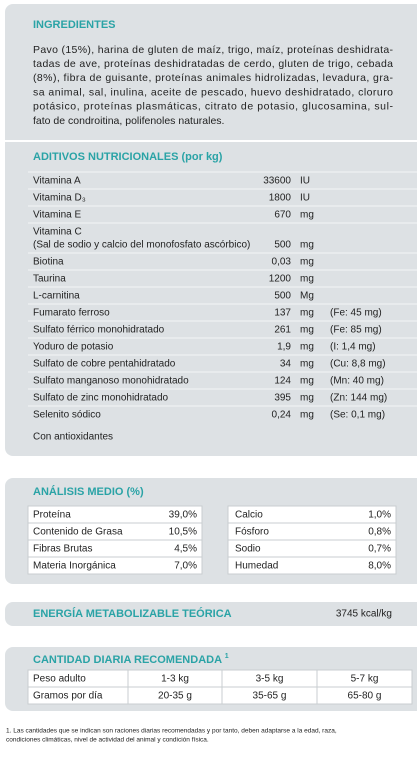 The height and width of the screenshot is (760, 417). I want to click on analysis-name: Sodio, so click(248, 549).